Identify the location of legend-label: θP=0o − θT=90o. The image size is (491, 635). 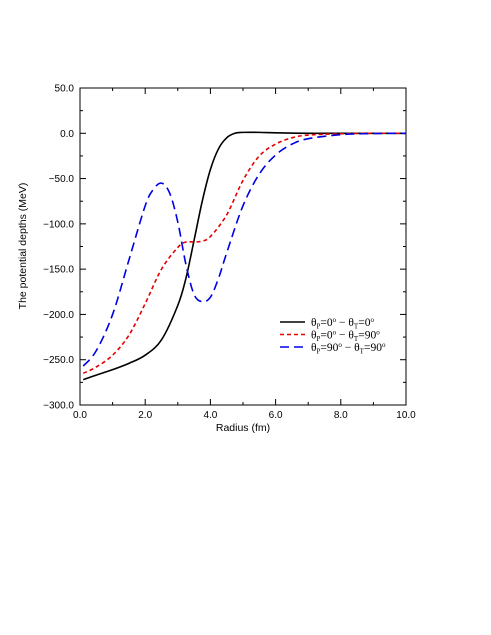
(345, 336).